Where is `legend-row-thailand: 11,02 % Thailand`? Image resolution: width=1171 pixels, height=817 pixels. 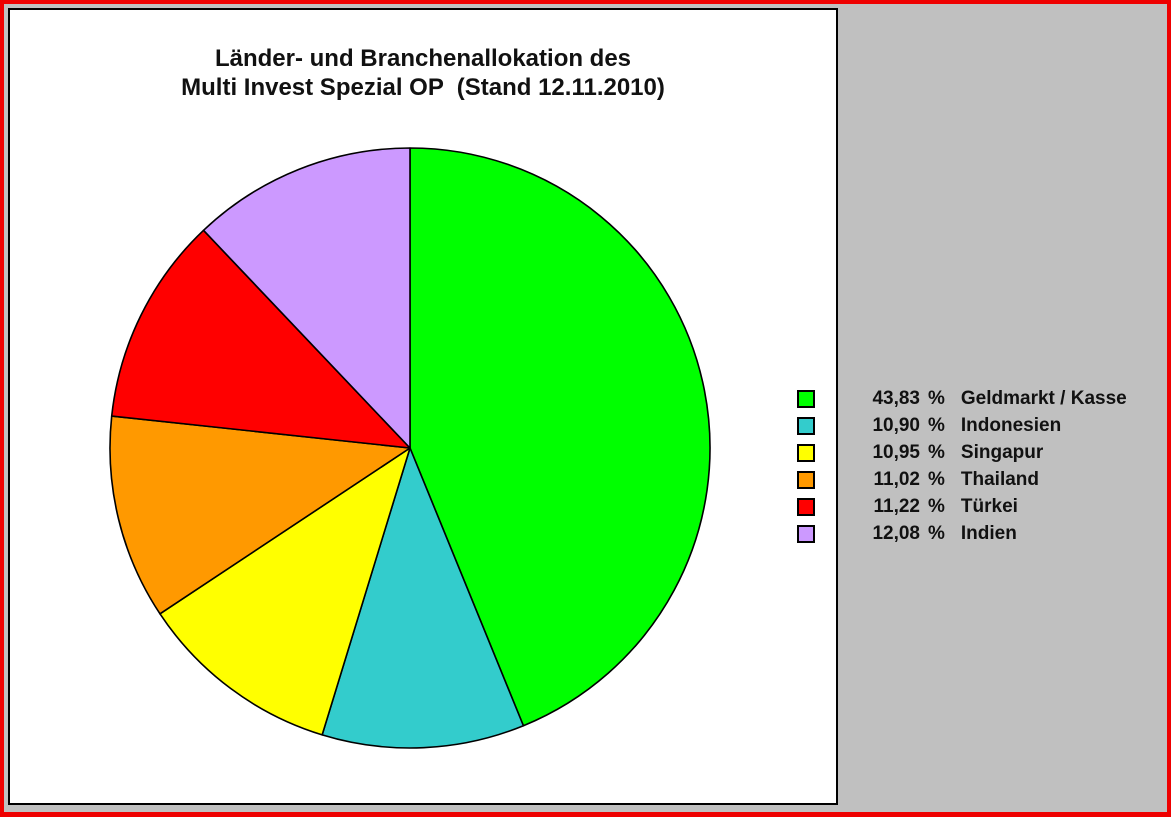 legend-row-thailand: 11,02 % Thailand is located at coordinates (962, 479).